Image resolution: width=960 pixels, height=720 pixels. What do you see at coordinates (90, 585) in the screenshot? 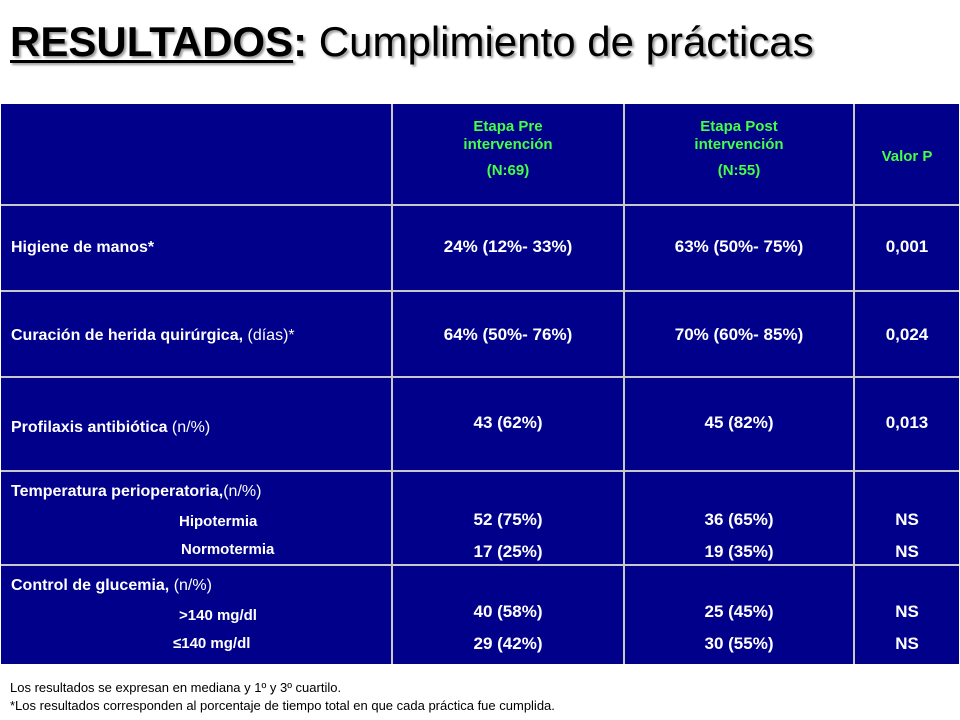
I see `row-label-text: Control de glucemia,` at bounding box center [90, 585].